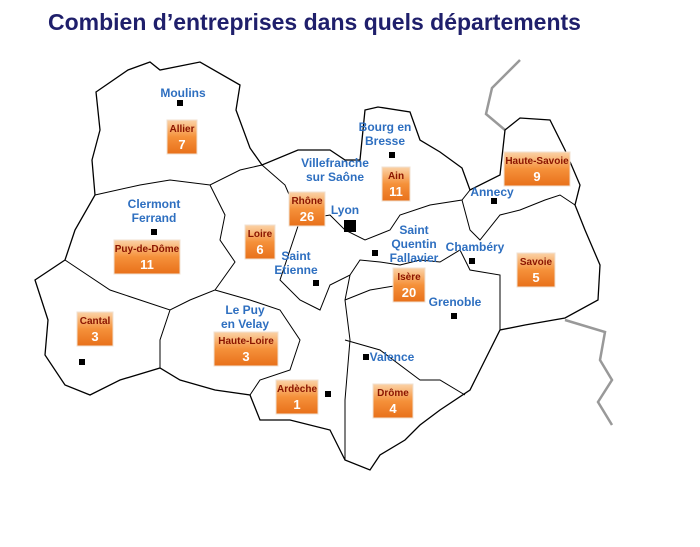  What do you see at coordinates (536, 262) in the screenshot?
I see `department-name: Savoie` at bounding box center [536, 262].